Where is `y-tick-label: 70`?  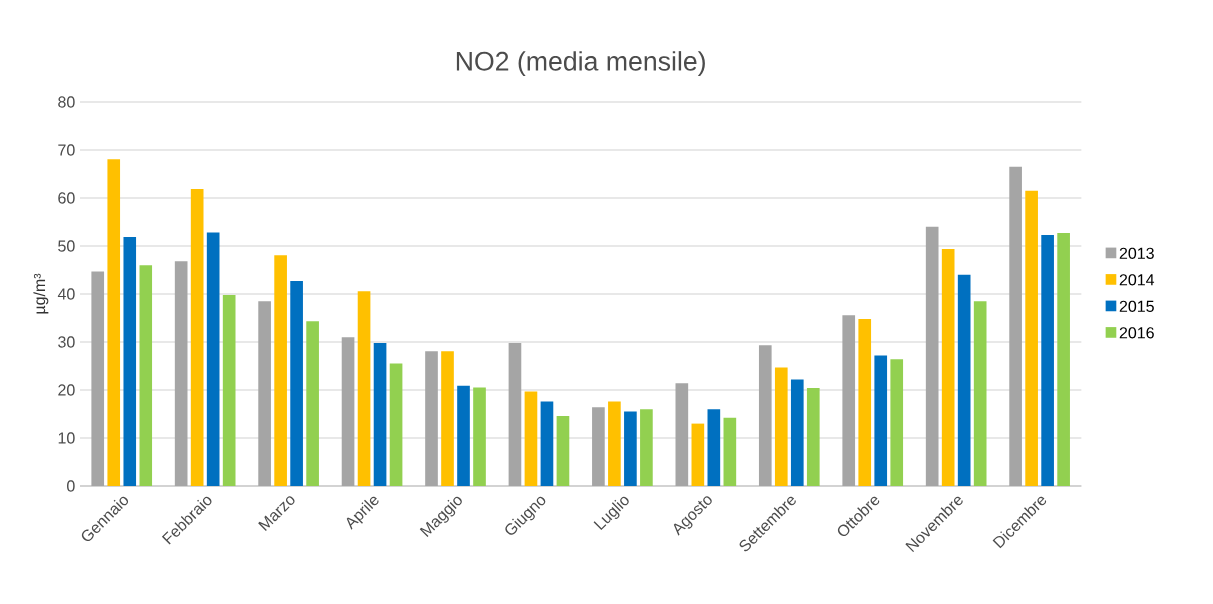 y-tick-label: 70 is located at coordinates (66, 150).